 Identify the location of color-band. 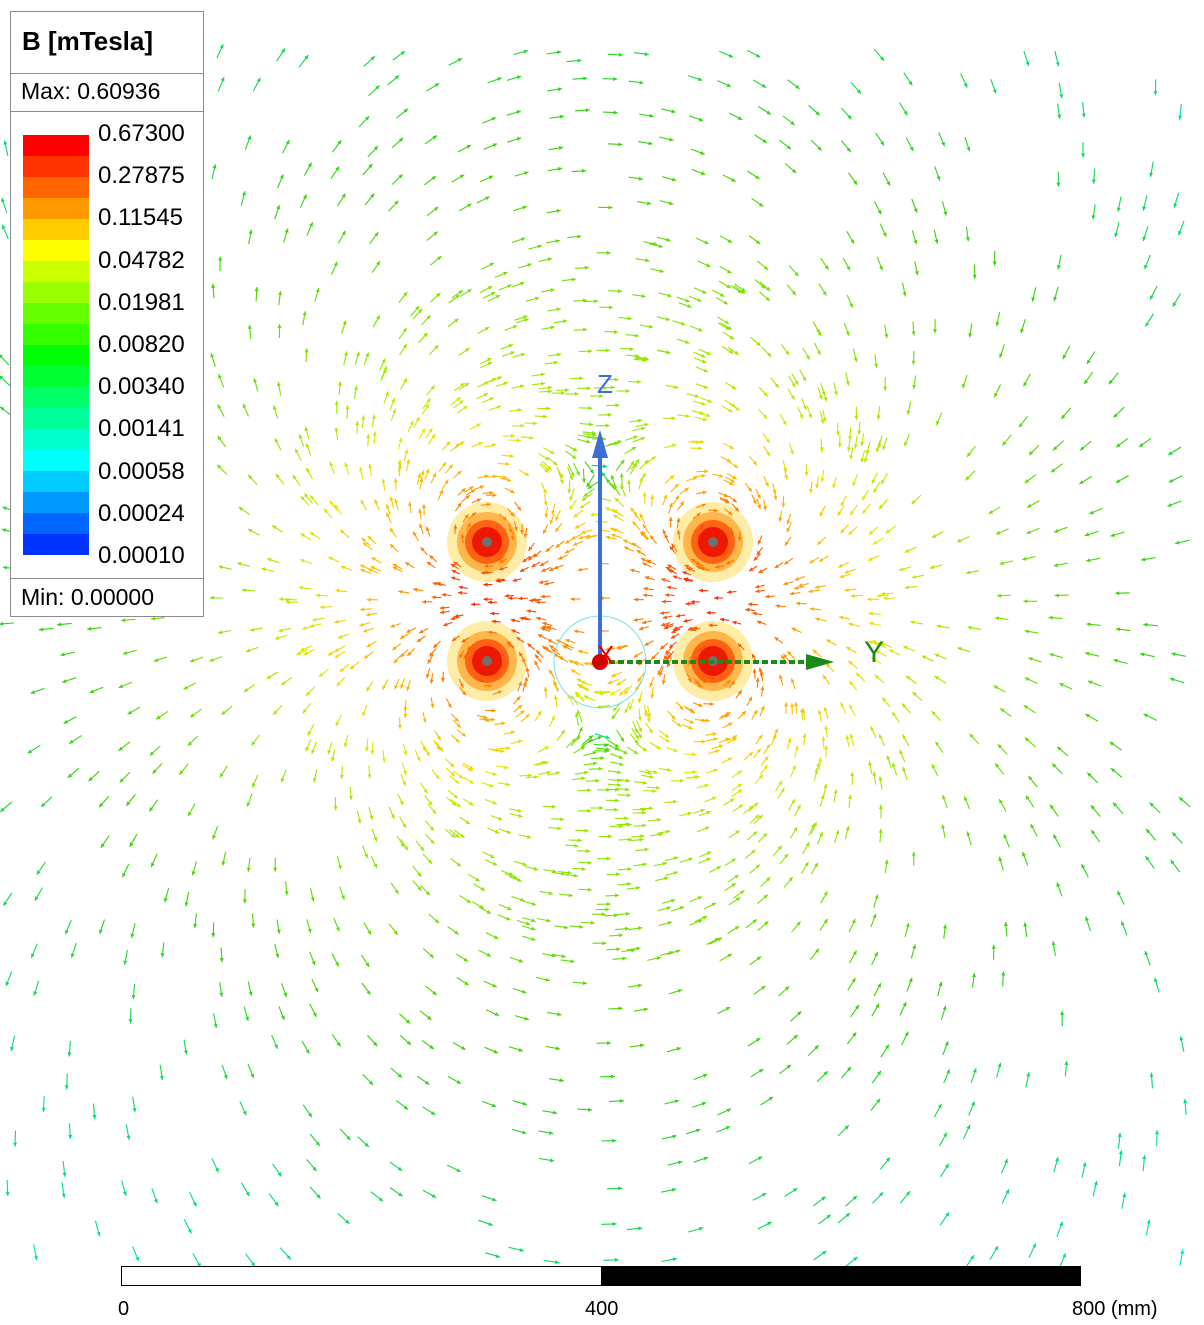
(56, 166).